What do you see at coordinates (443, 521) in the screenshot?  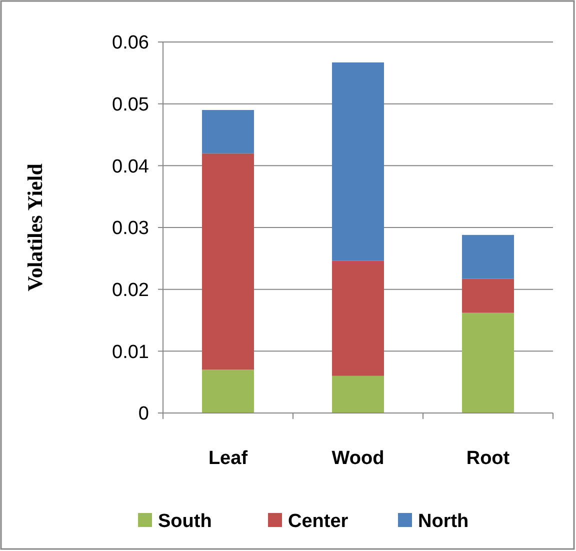 I see `legend-label: North` at bounding box center [443, 521].